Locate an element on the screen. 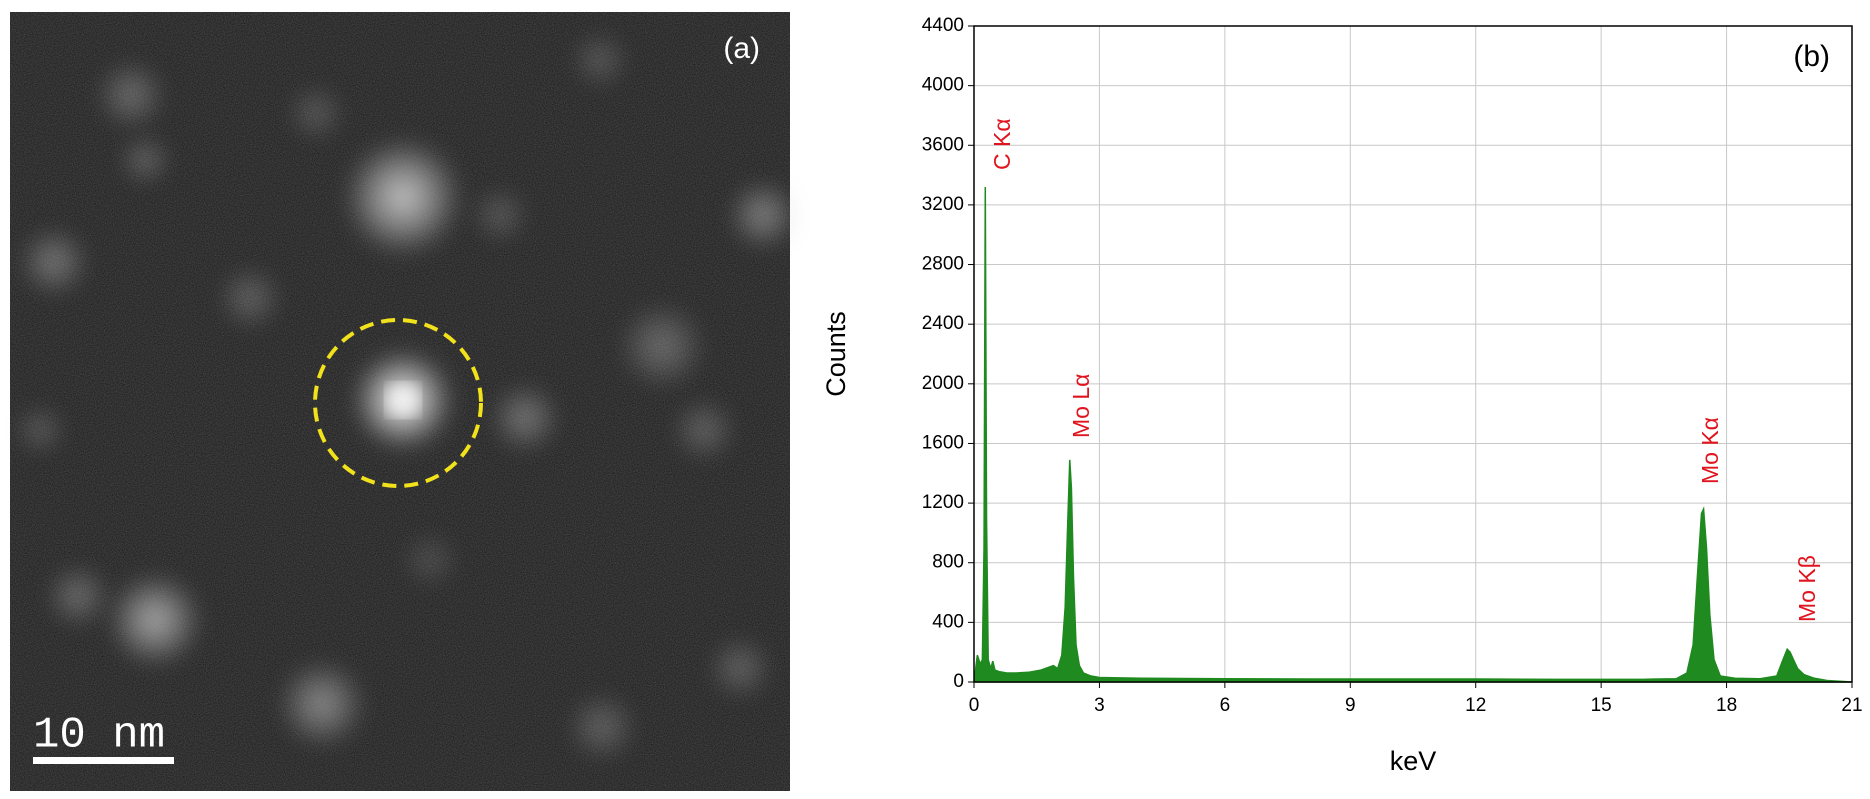  y-tick-label: 1600 is located at coordinates (943, 442).